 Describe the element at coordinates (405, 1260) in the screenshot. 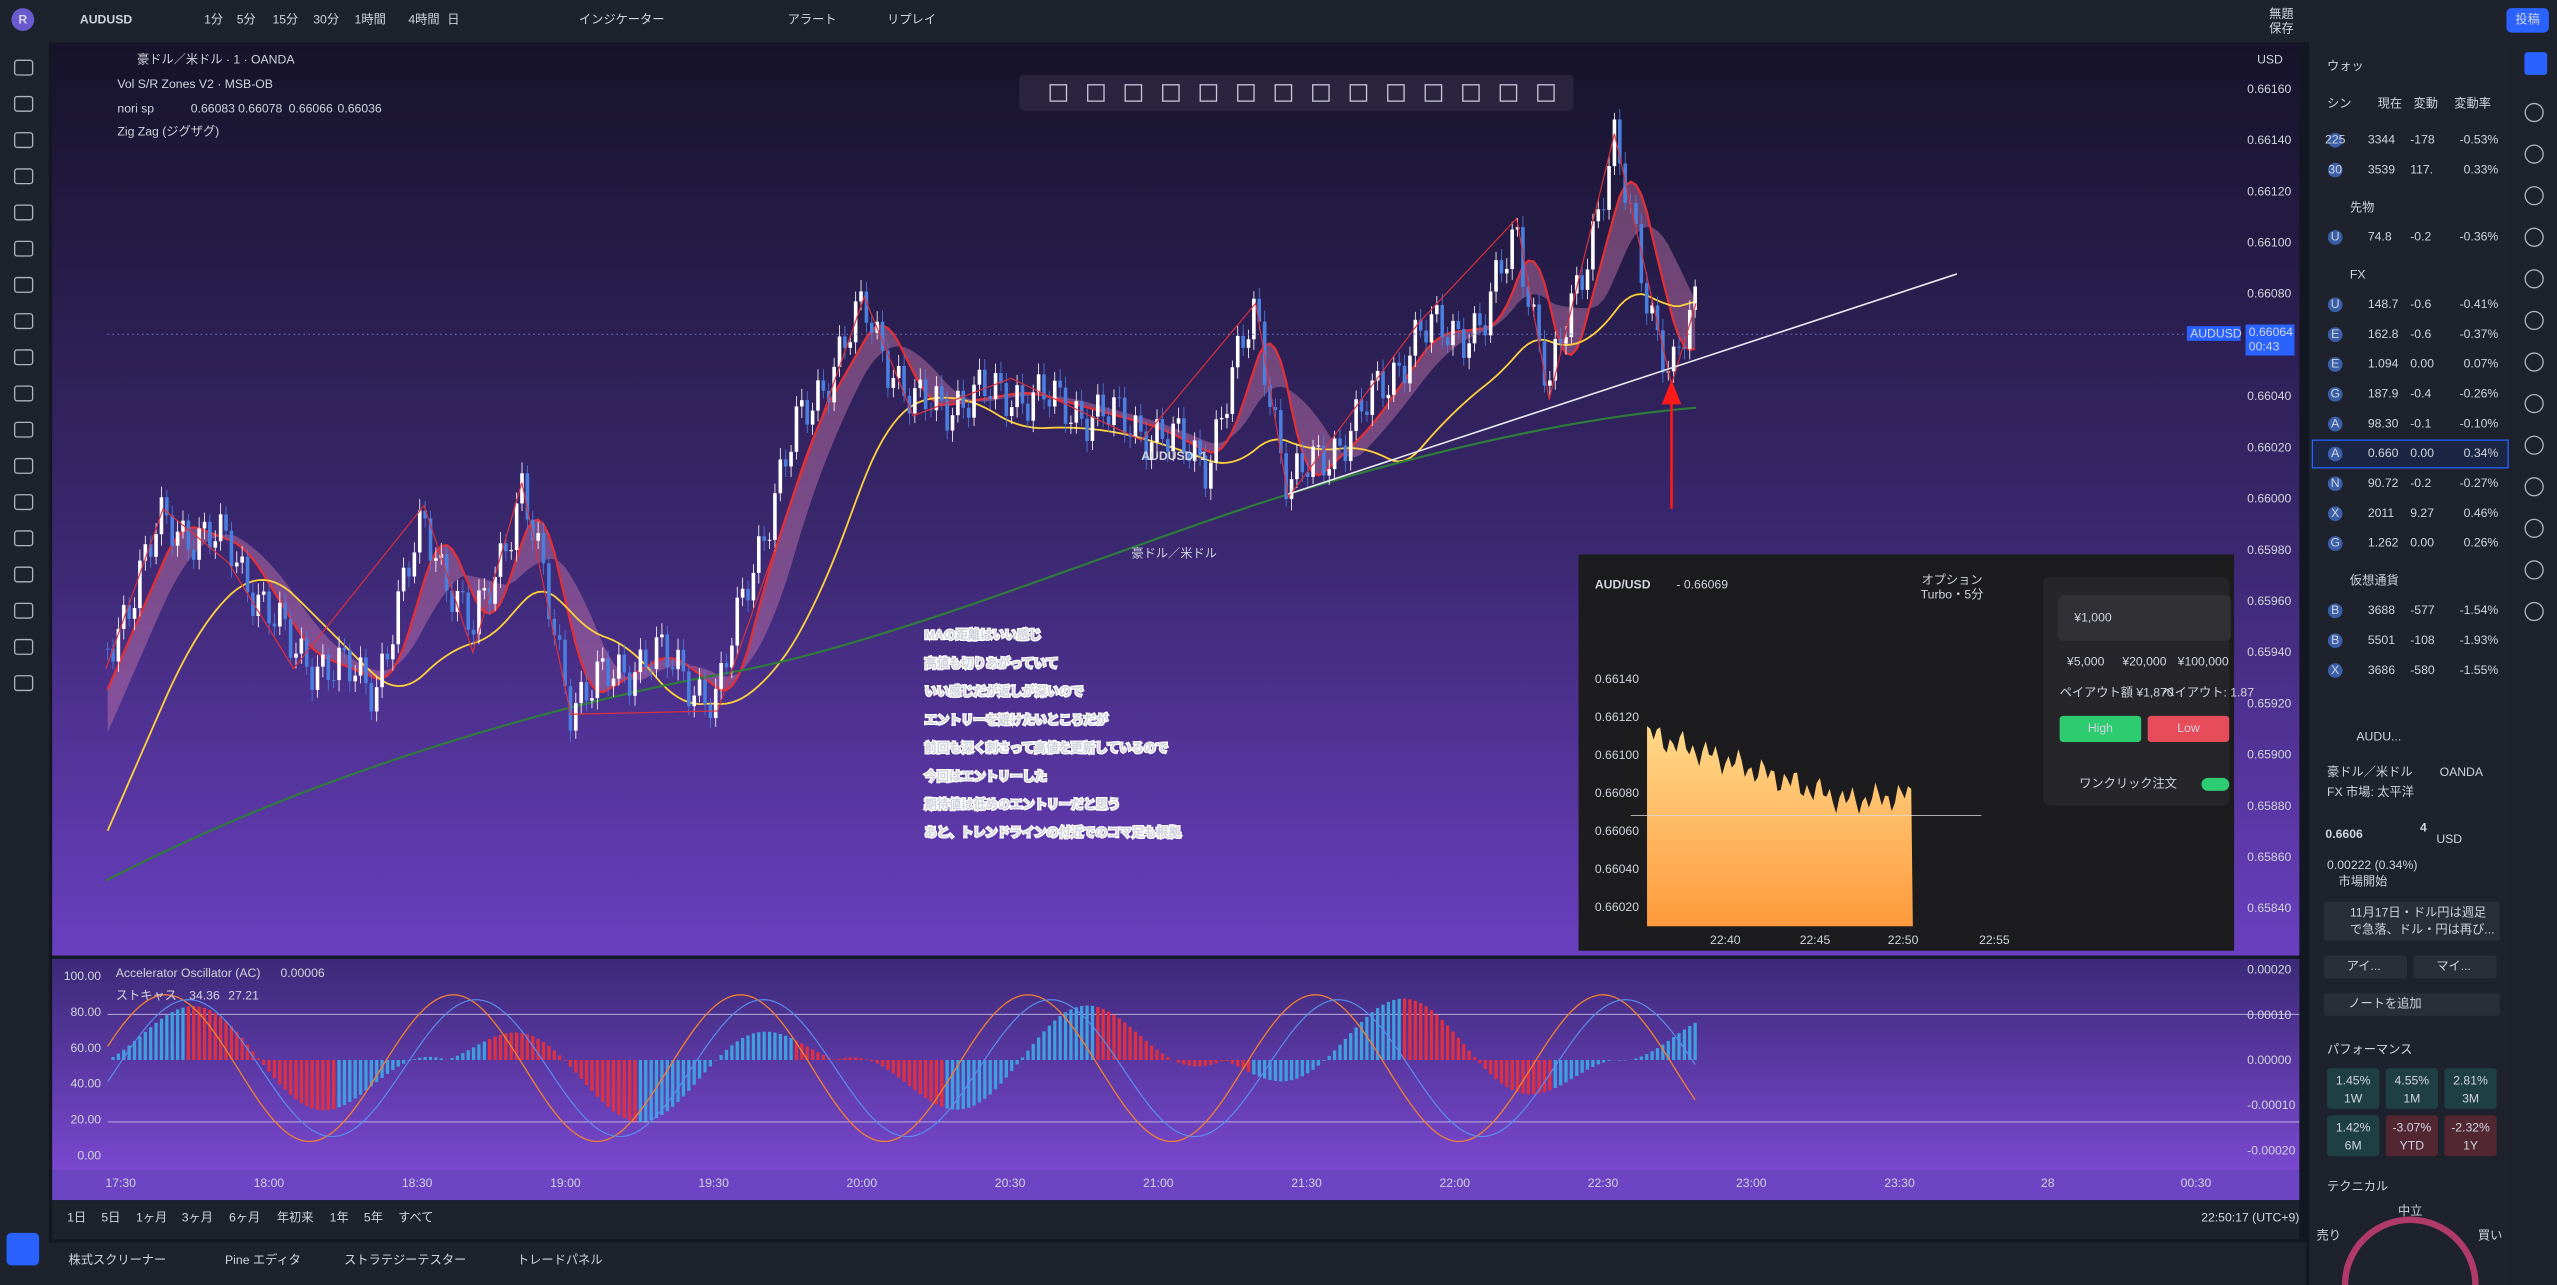

I see `bottom-tab: ストラテジーテスター` at that location.